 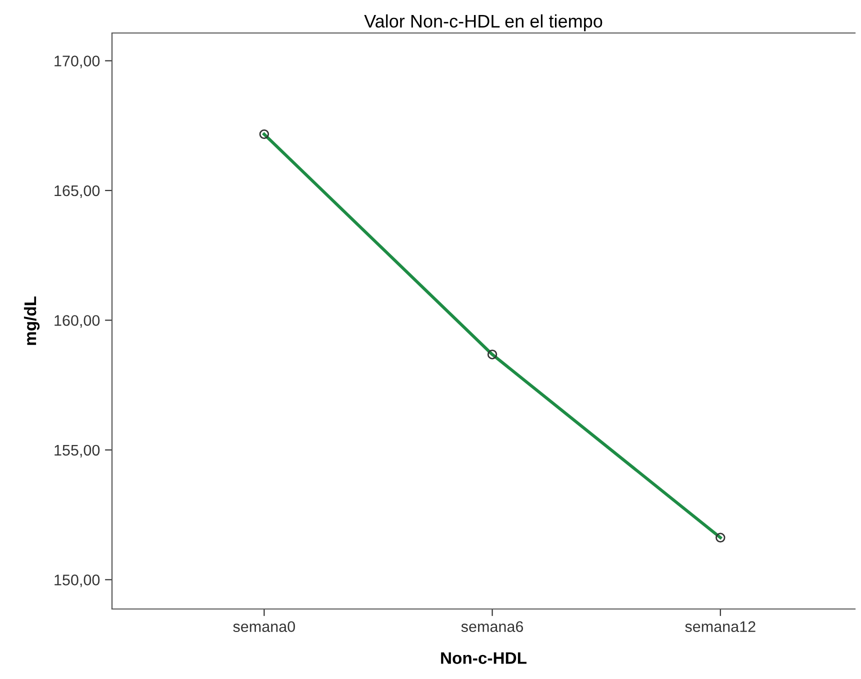 What do you see at coordinates (77, 451) in the screenshot?
I see `y-tick-label: 155,00` at bounding box center [77, 451].